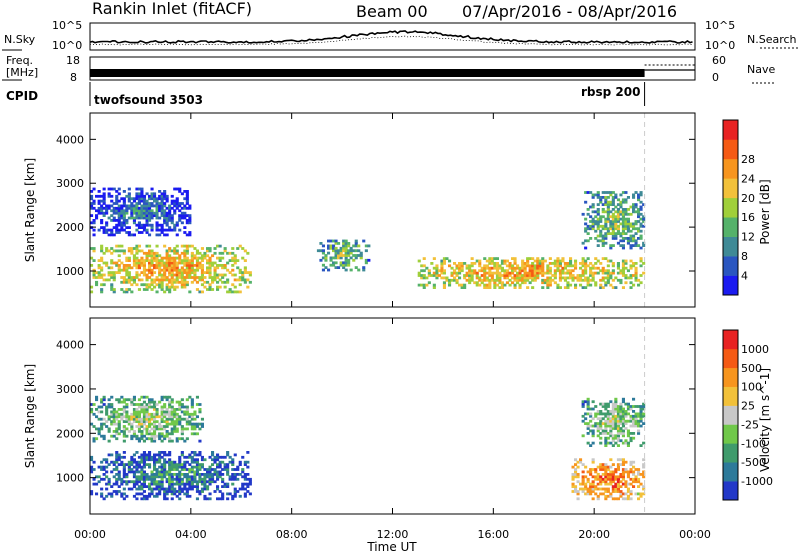  I want to click on colorbar-swatch, so click(730, 130).